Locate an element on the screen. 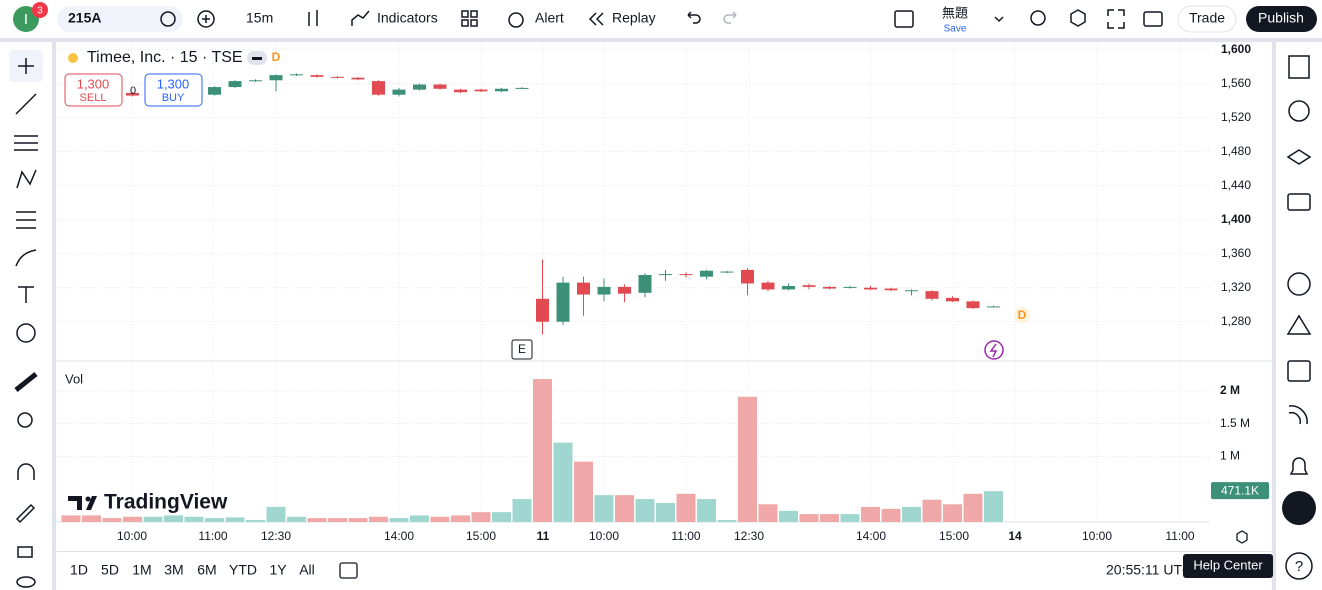 The width and height of the screenshot is (1322, 590). publish-button is located at coordinates (1281, 19).